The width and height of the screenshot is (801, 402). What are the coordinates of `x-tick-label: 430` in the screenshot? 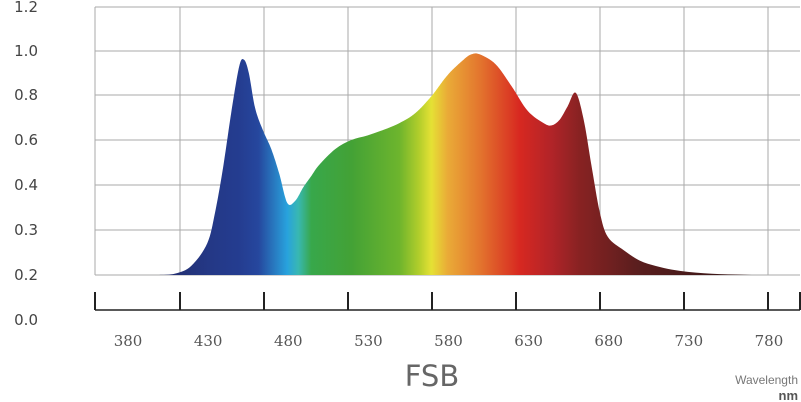 It's located at (208, 341).